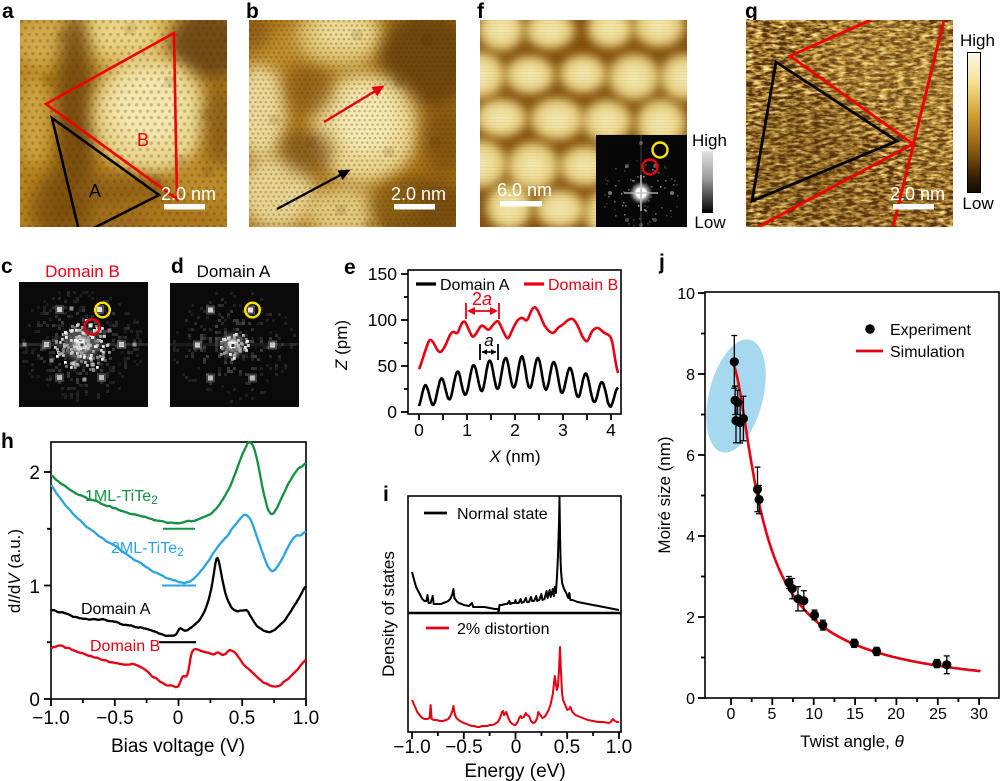 Image resolution: width=1000 pixels, height=781 pixels. I want to click on svg-text: 5, so click(772, 714).